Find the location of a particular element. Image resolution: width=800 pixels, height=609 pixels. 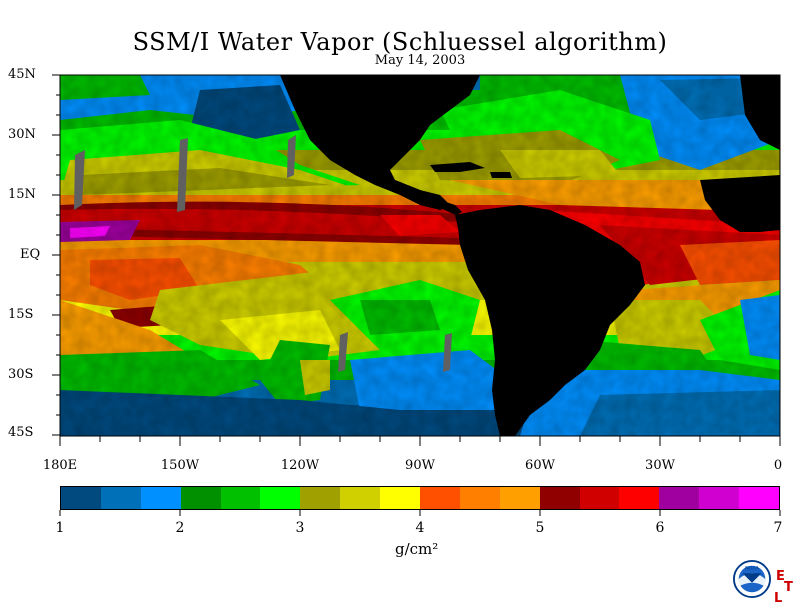

south-america-land is located at coordinates (550, 320).